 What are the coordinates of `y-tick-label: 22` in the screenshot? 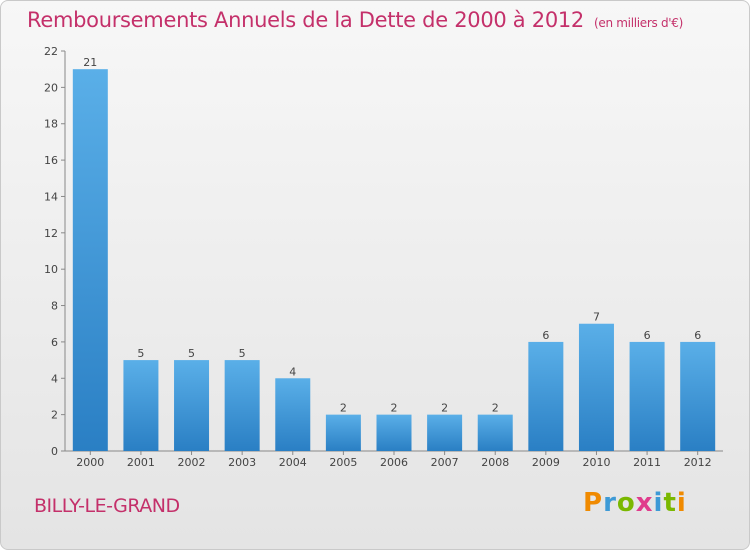 It's located at (51, 51).